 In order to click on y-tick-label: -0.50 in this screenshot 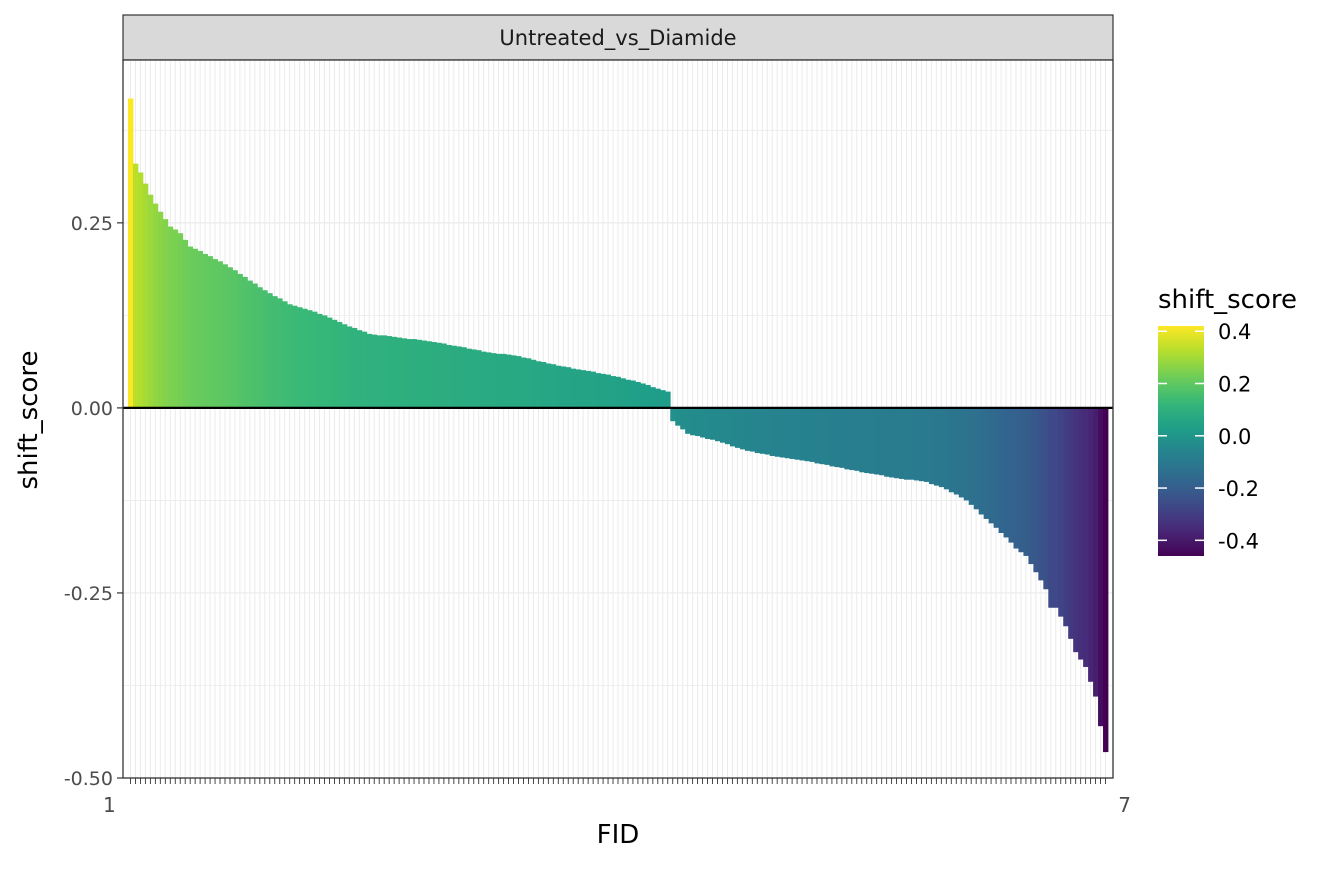, I will do `click(88, 779)`.